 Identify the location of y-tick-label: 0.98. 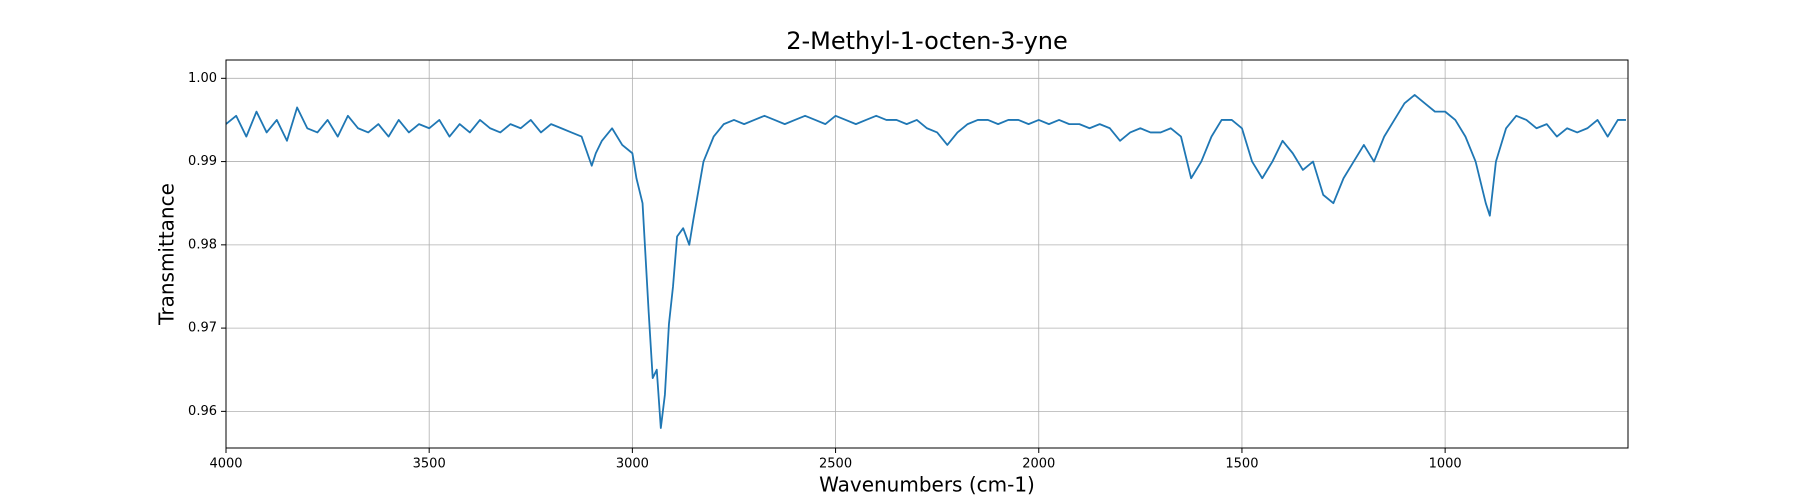
(202, 244).